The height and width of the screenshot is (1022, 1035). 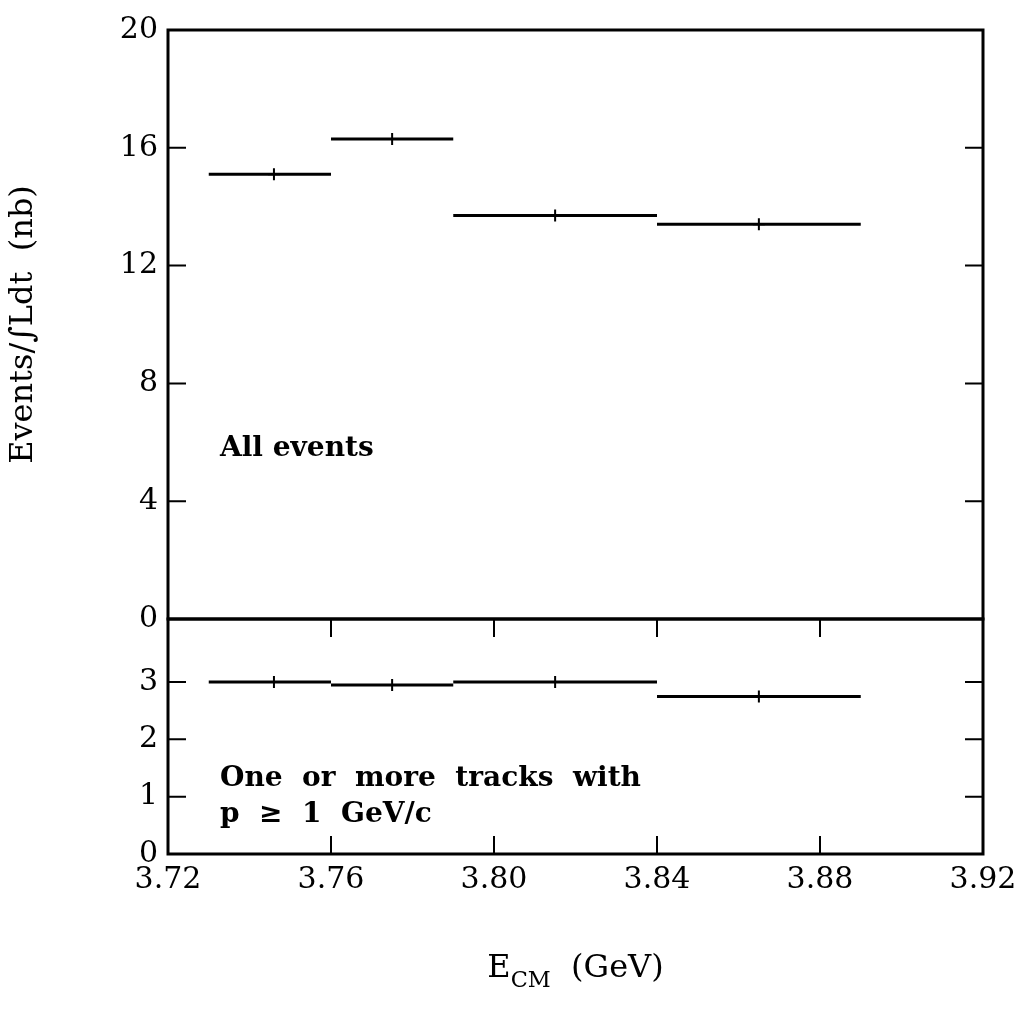 I want to click on y-tick-label: 20, so click(x=138, y=27).